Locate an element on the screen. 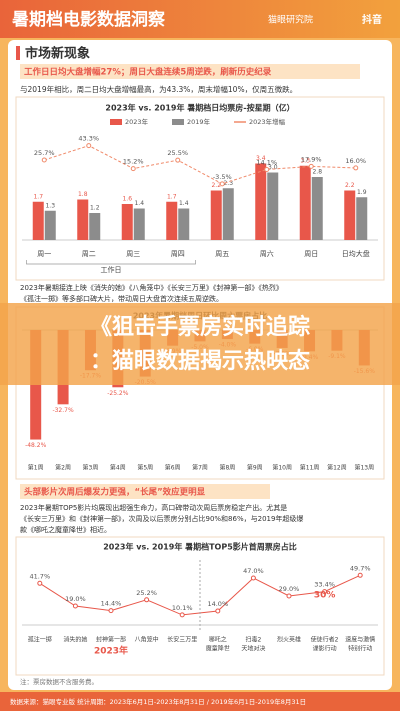 The width and height of the screenshot is (400, 711). data-label: 16.0% is located at coordinates (355, 161).